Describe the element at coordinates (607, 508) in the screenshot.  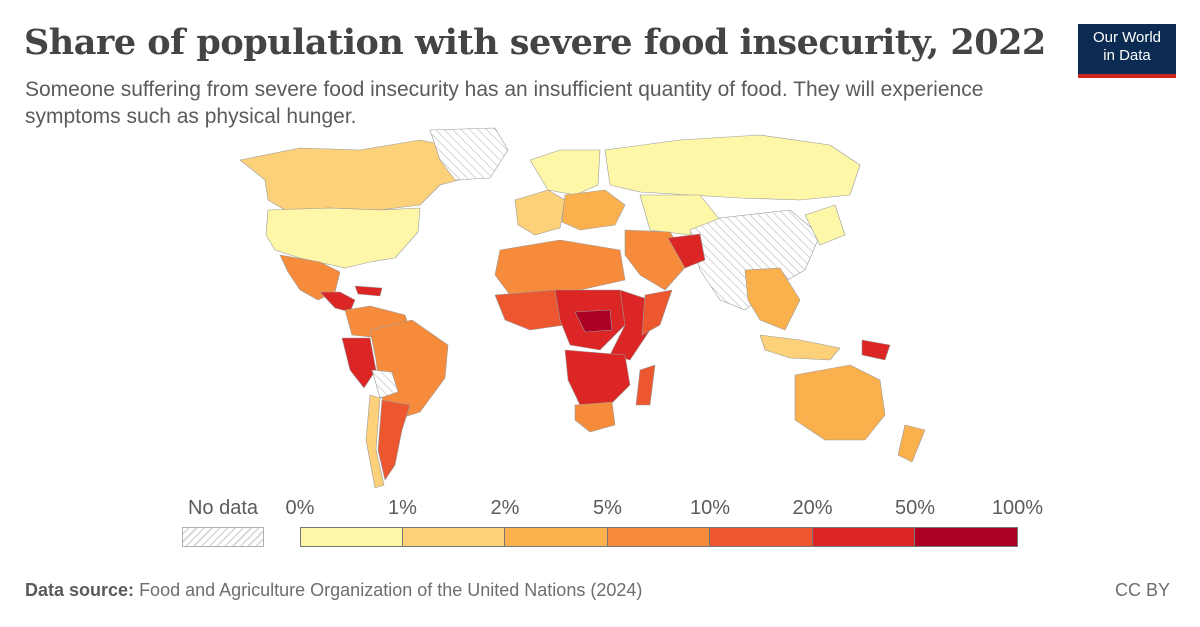
I see `legend-threshold-label: 5%` at that location.